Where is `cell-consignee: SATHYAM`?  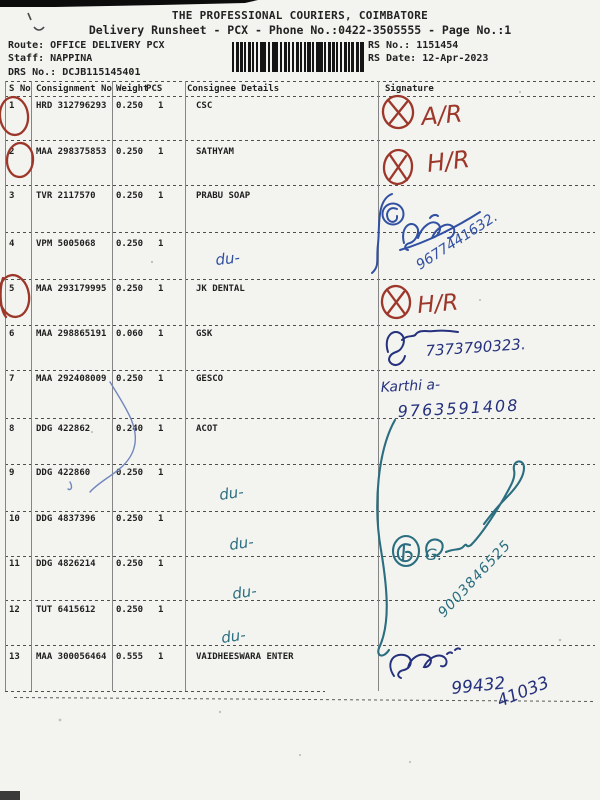
cell-consignee: SATHYAM is located at coordinates (215, 152).